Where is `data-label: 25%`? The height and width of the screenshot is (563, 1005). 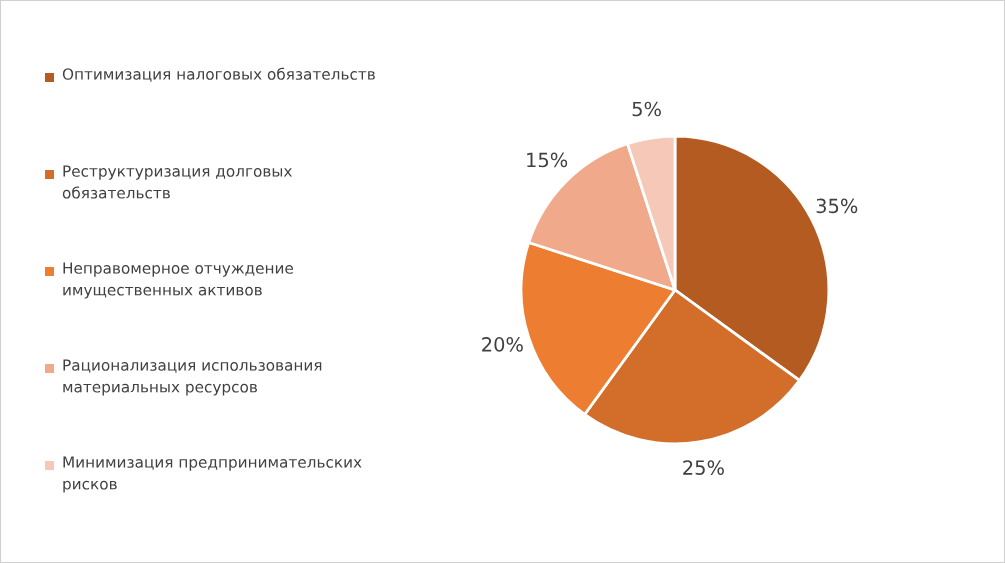
data-label: 25% is located at coordinates (703, 467).